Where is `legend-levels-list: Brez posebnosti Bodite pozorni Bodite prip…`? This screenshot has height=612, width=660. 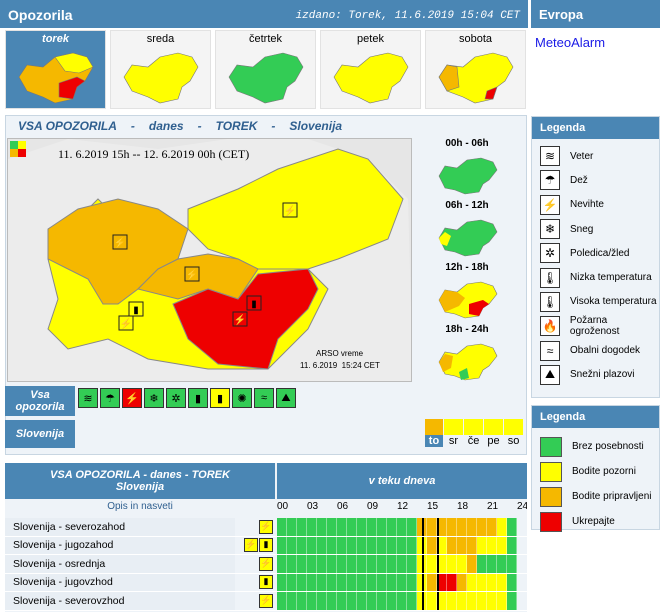
legend-levels-list: Brez posebnosti Bodite pozorni Bodite prip… is located at coordinates (595, 481).